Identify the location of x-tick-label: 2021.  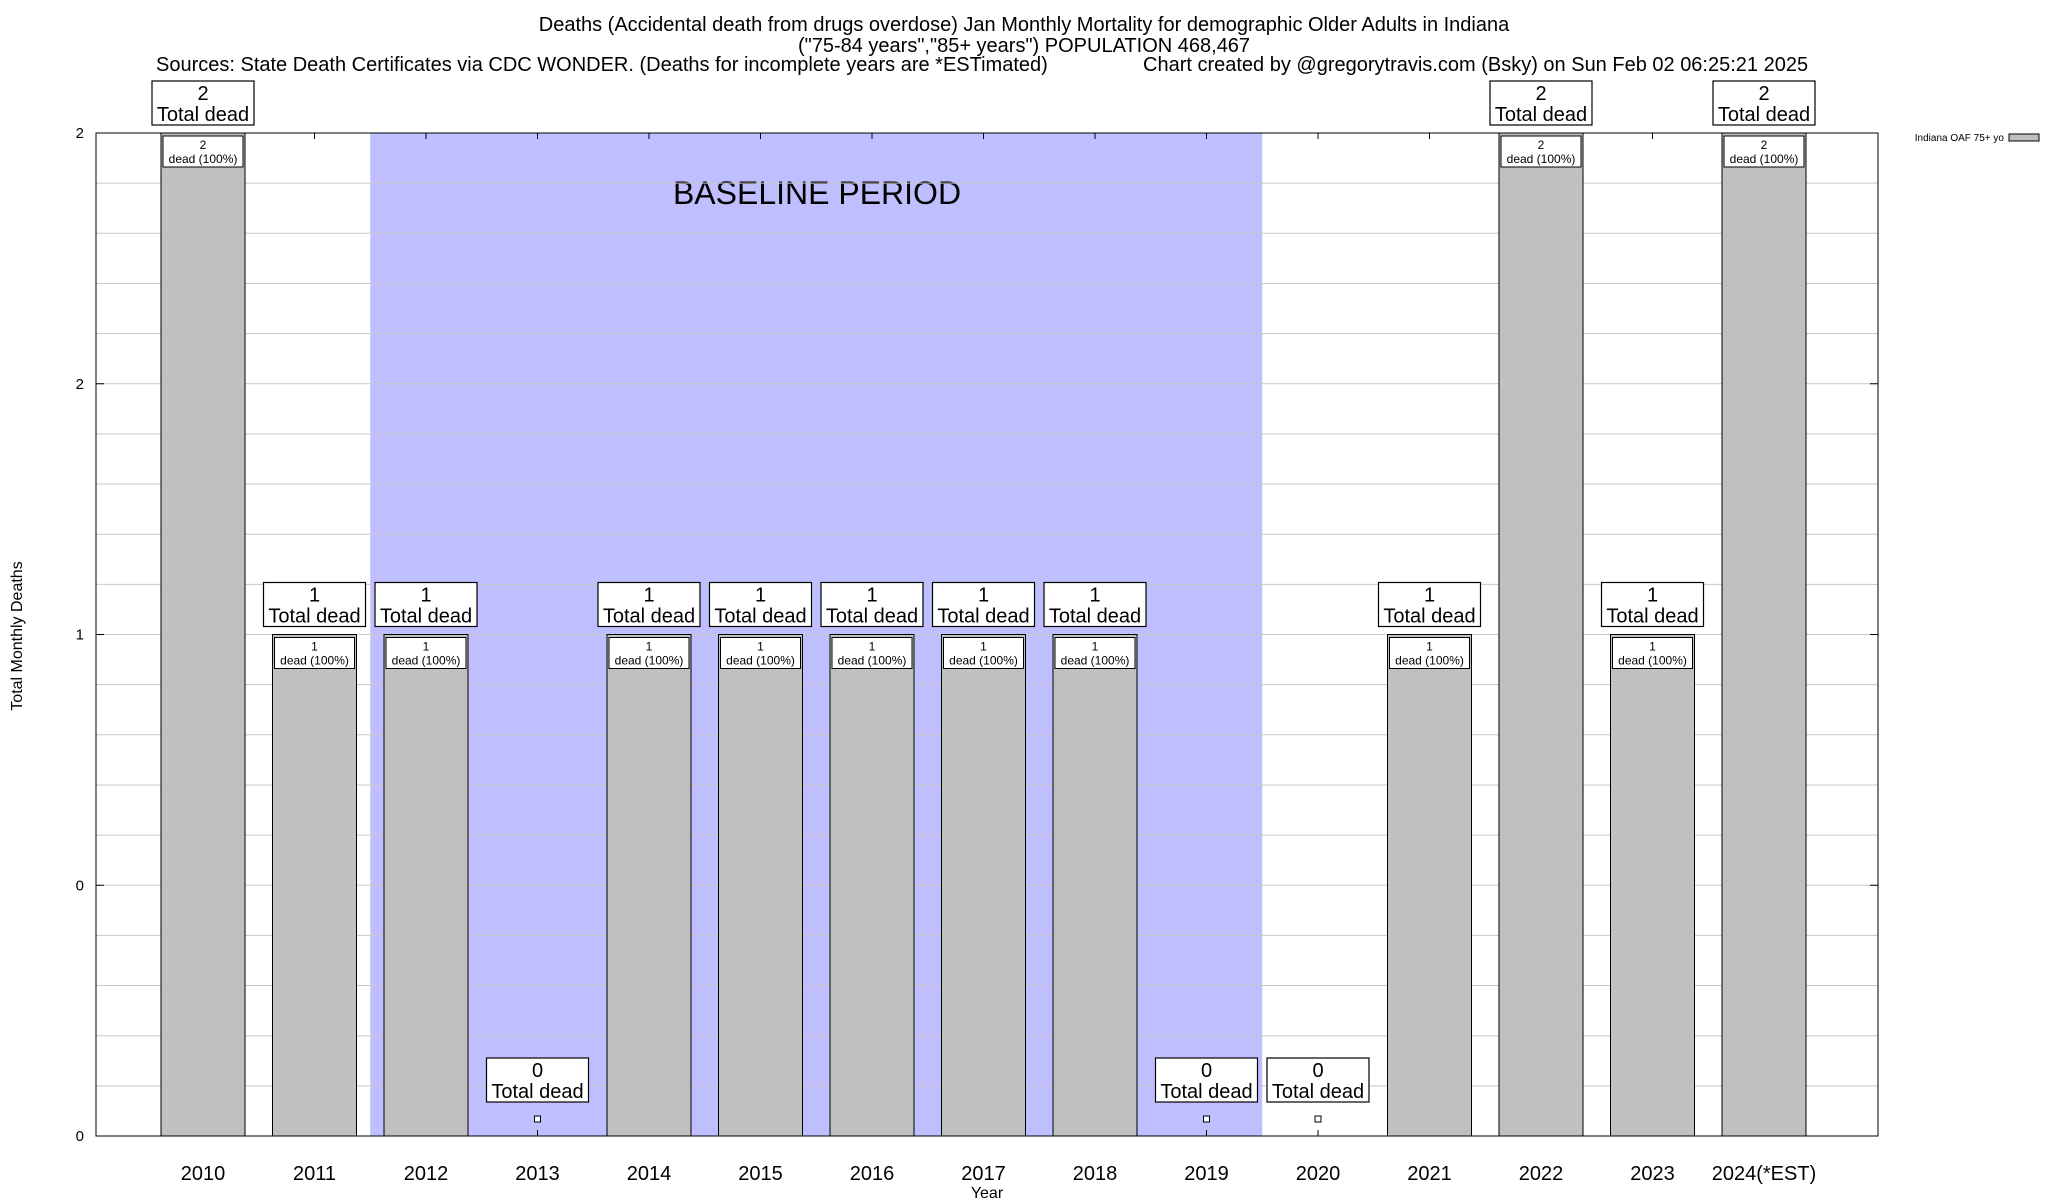
(1429, 1174).